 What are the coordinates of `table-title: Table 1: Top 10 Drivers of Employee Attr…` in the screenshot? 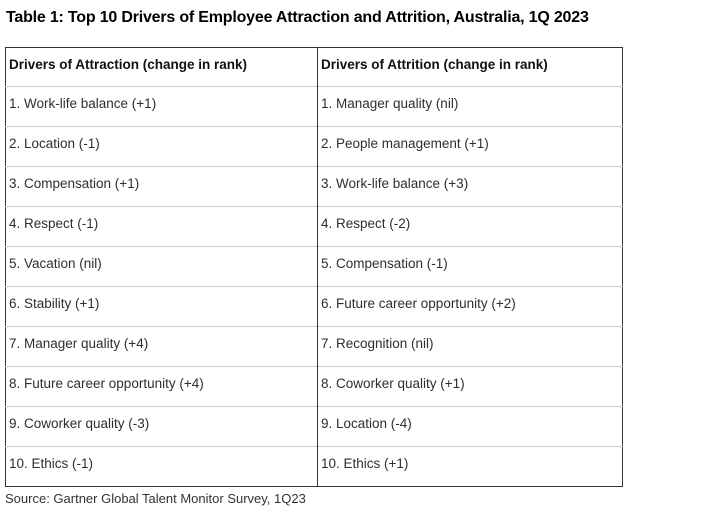 It's located at (297, 17).